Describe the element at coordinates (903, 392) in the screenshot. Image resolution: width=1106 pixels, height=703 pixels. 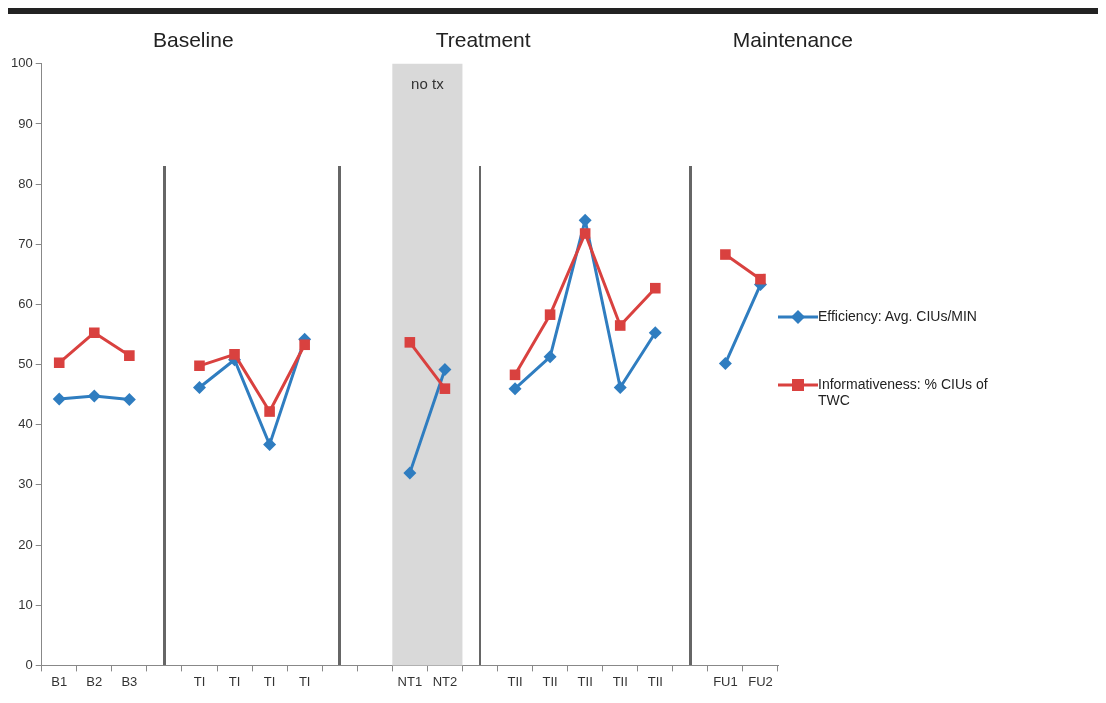
I see `legend-label: Informativeness: % CIUs of TWC` at that location.